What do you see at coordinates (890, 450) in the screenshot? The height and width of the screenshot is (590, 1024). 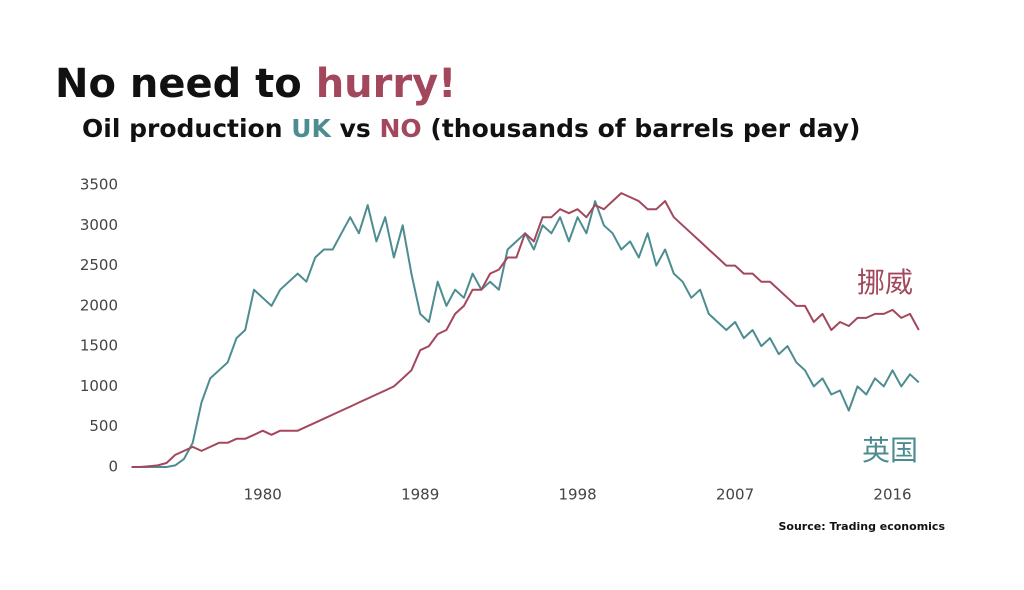 I see `legend-label: 英国` at bounding box center [890, 450].